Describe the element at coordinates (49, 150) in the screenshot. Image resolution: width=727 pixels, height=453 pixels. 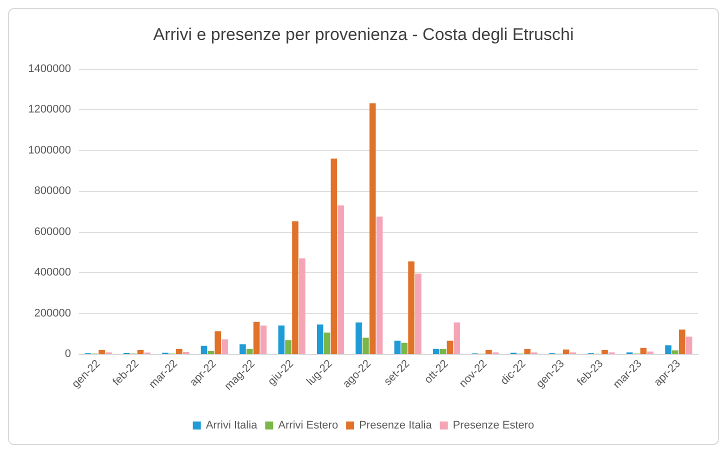
I see `y-tick-label: 1000000` at that location.